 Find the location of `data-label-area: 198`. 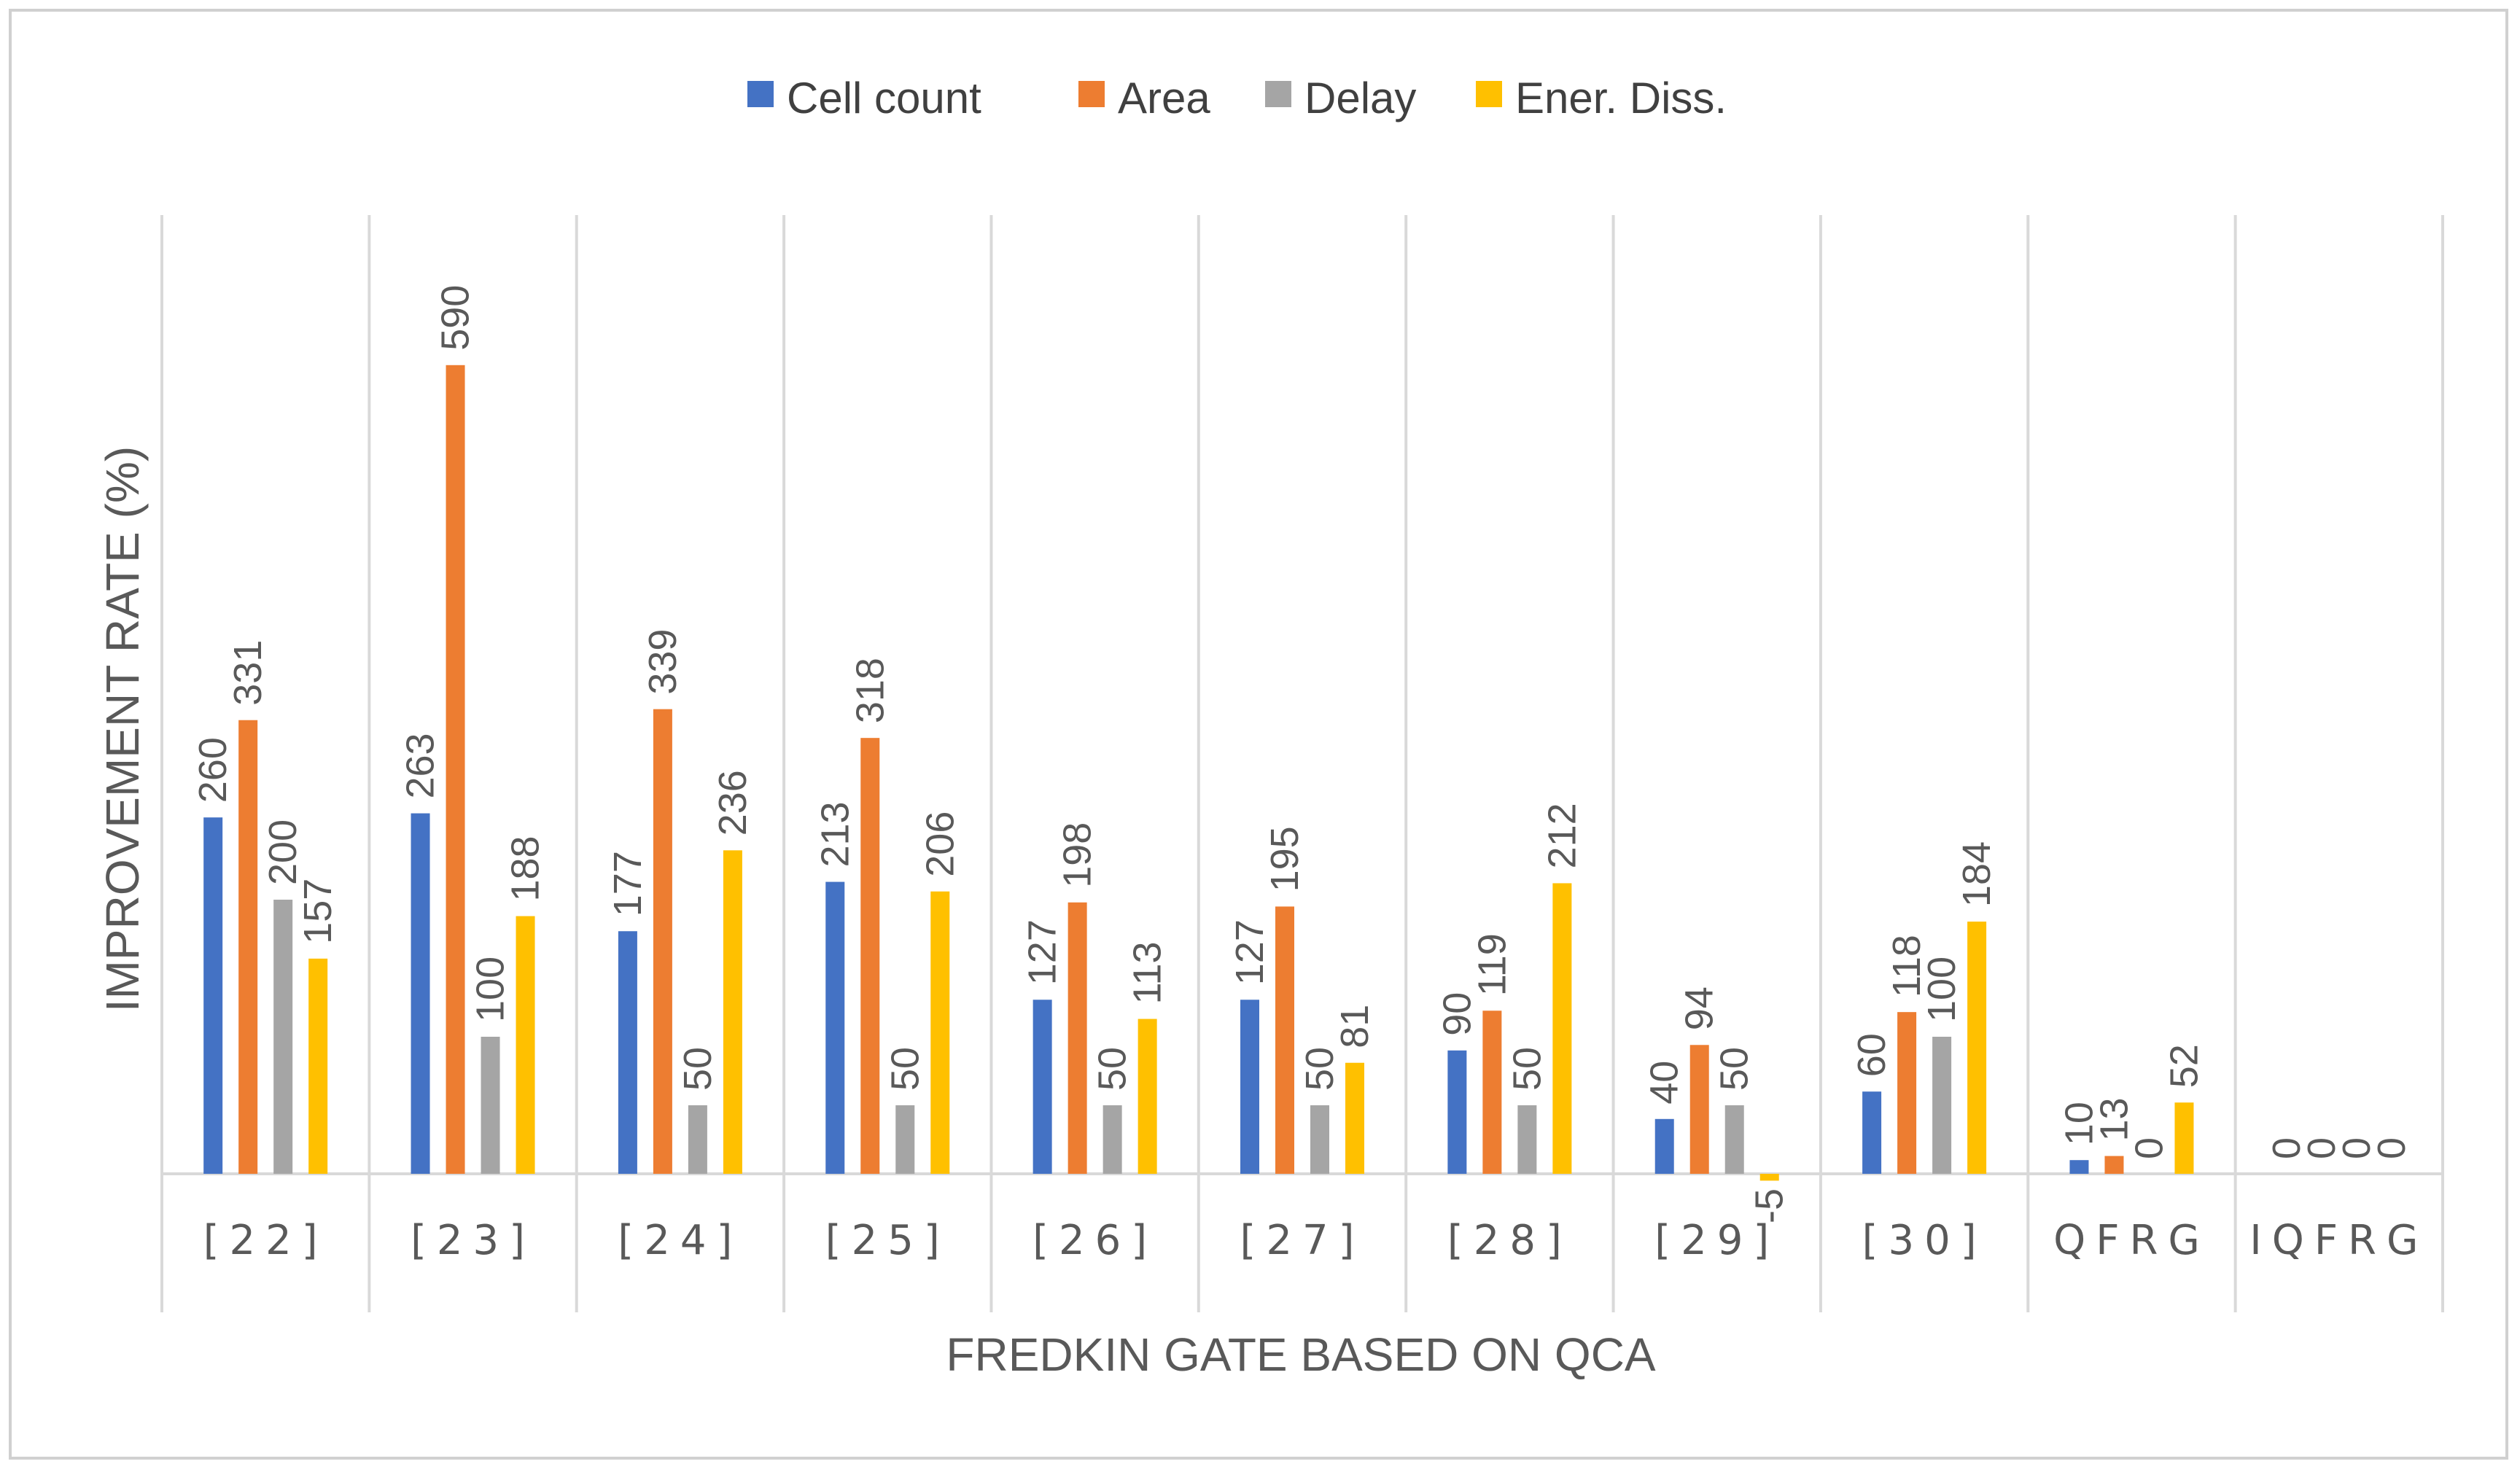

data-label-area: 198 is located at coordinates (1078, 855).